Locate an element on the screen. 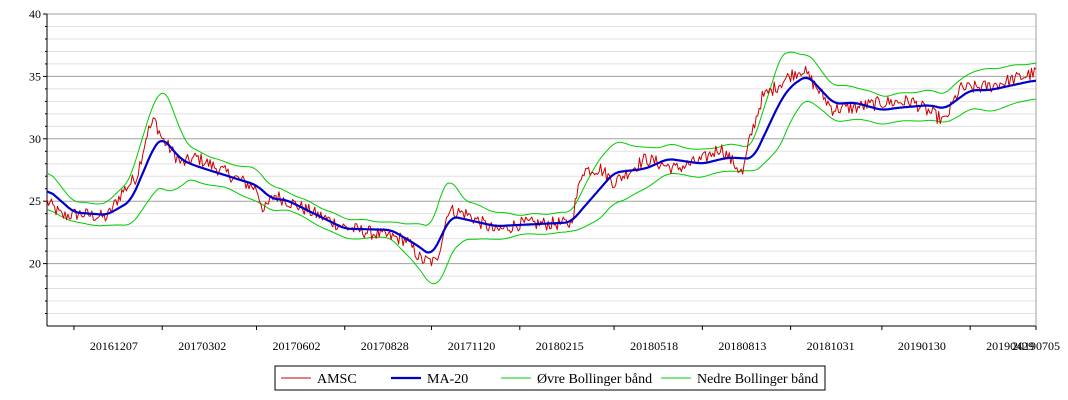  legend-box is located at coordinates (550, 378).